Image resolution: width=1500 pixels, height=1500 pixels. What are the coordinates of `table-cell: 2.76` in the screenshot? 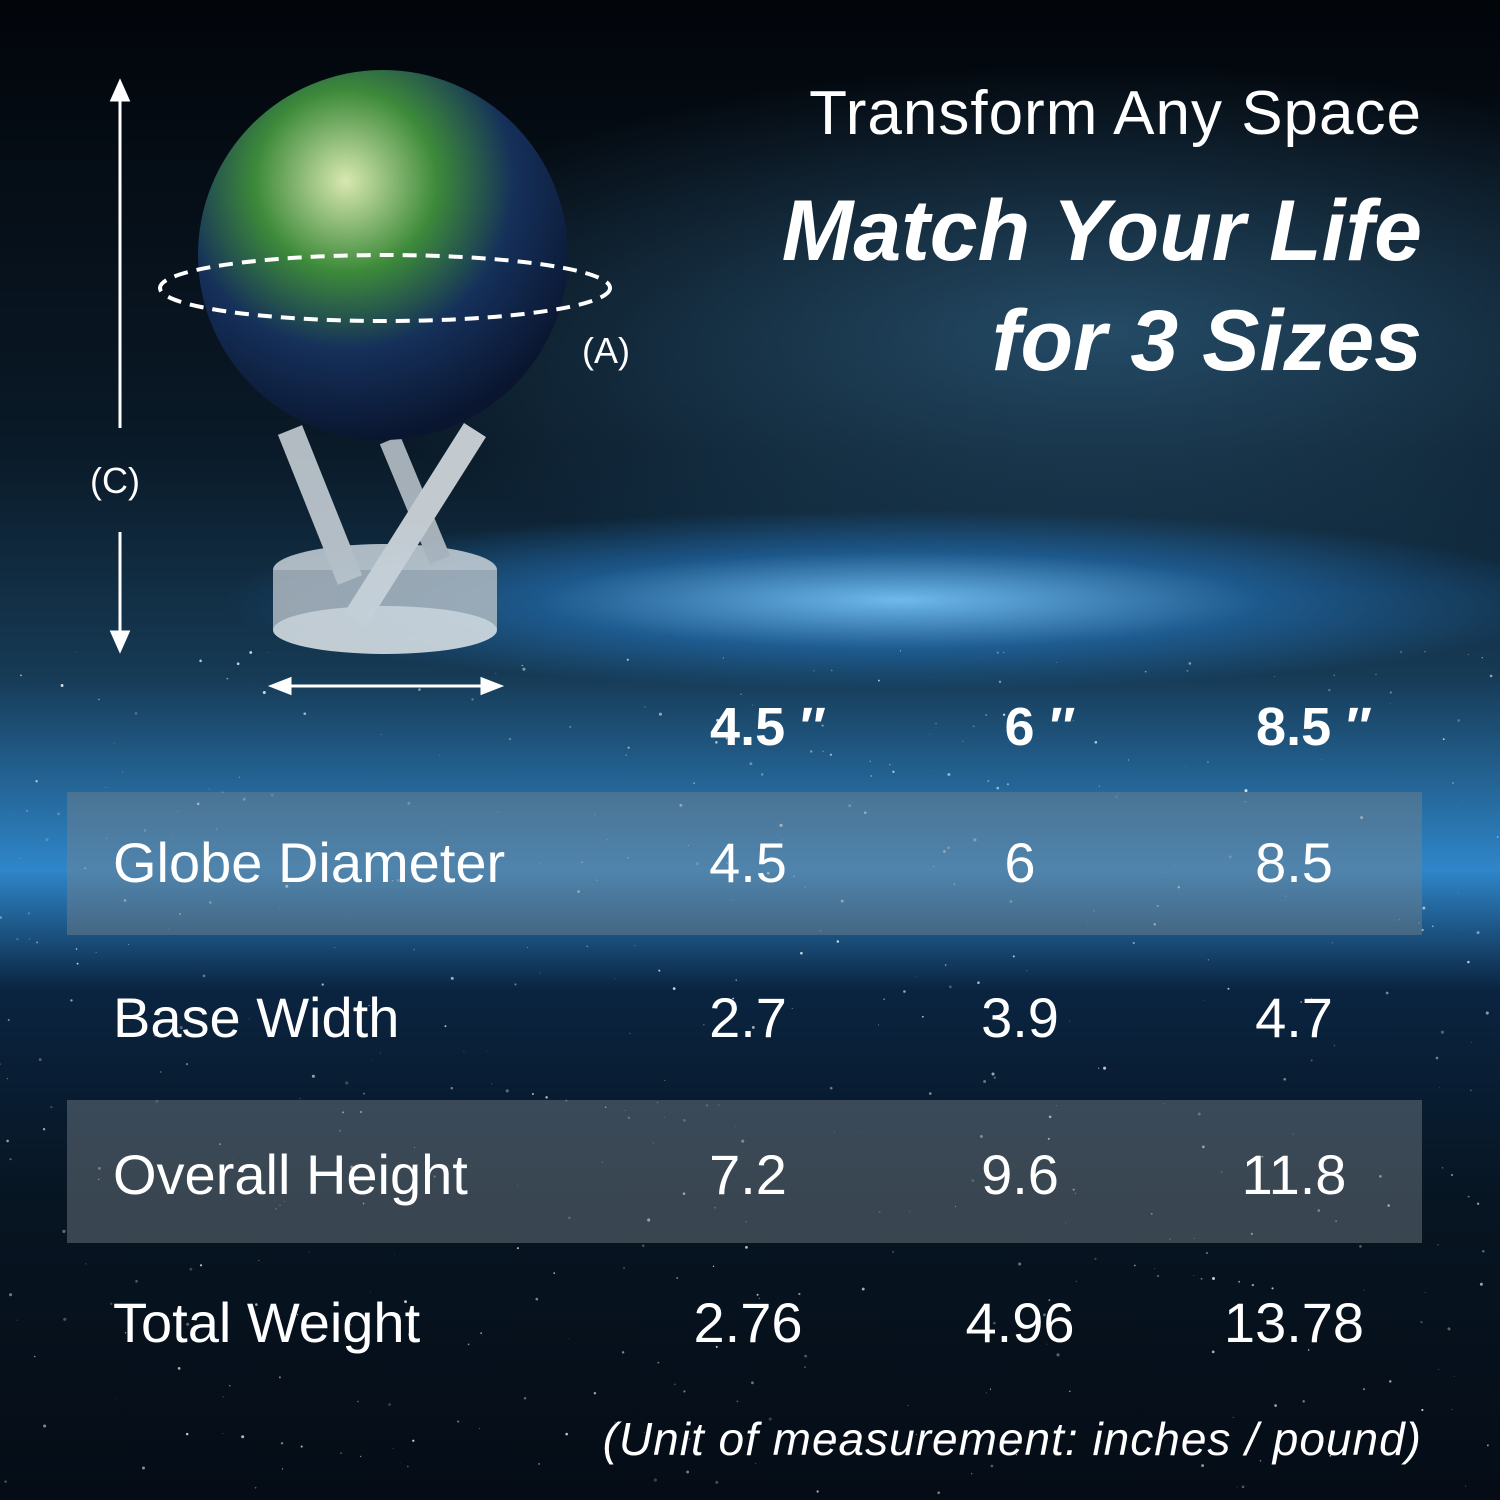 It's located at (748, 1322).